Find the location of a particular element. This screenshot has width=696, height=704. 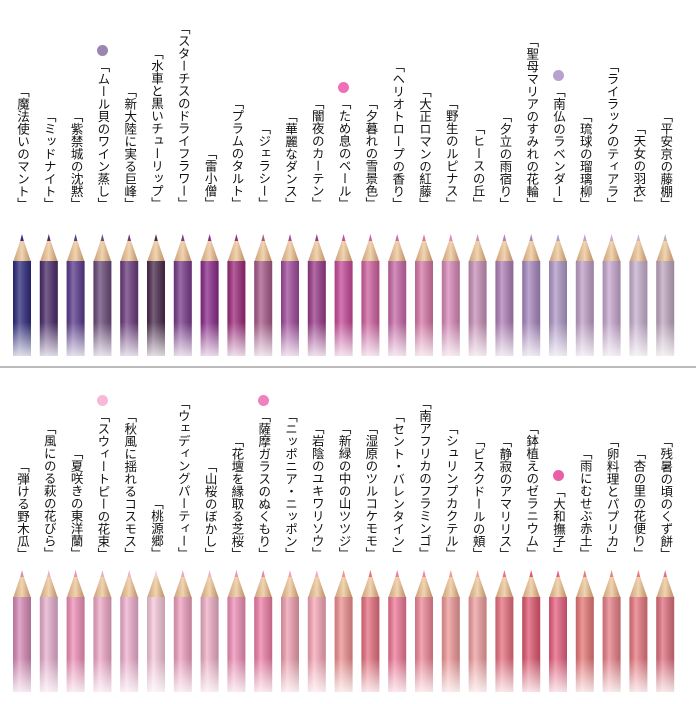

pencil-label: 「平安京の藤棚」 is located at coordinates (666, 160).